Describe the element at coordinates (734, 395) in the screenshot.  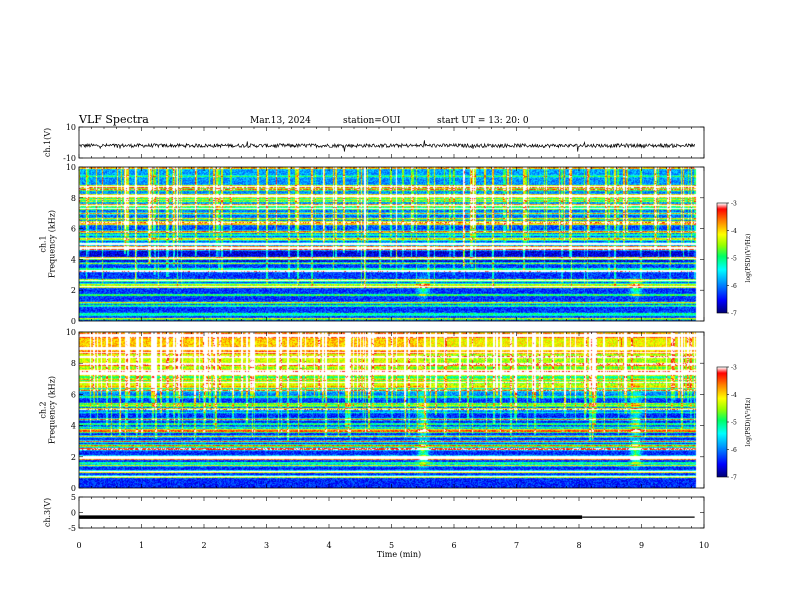
I see `sp2-colorbar-tick-label: -4` at that location.